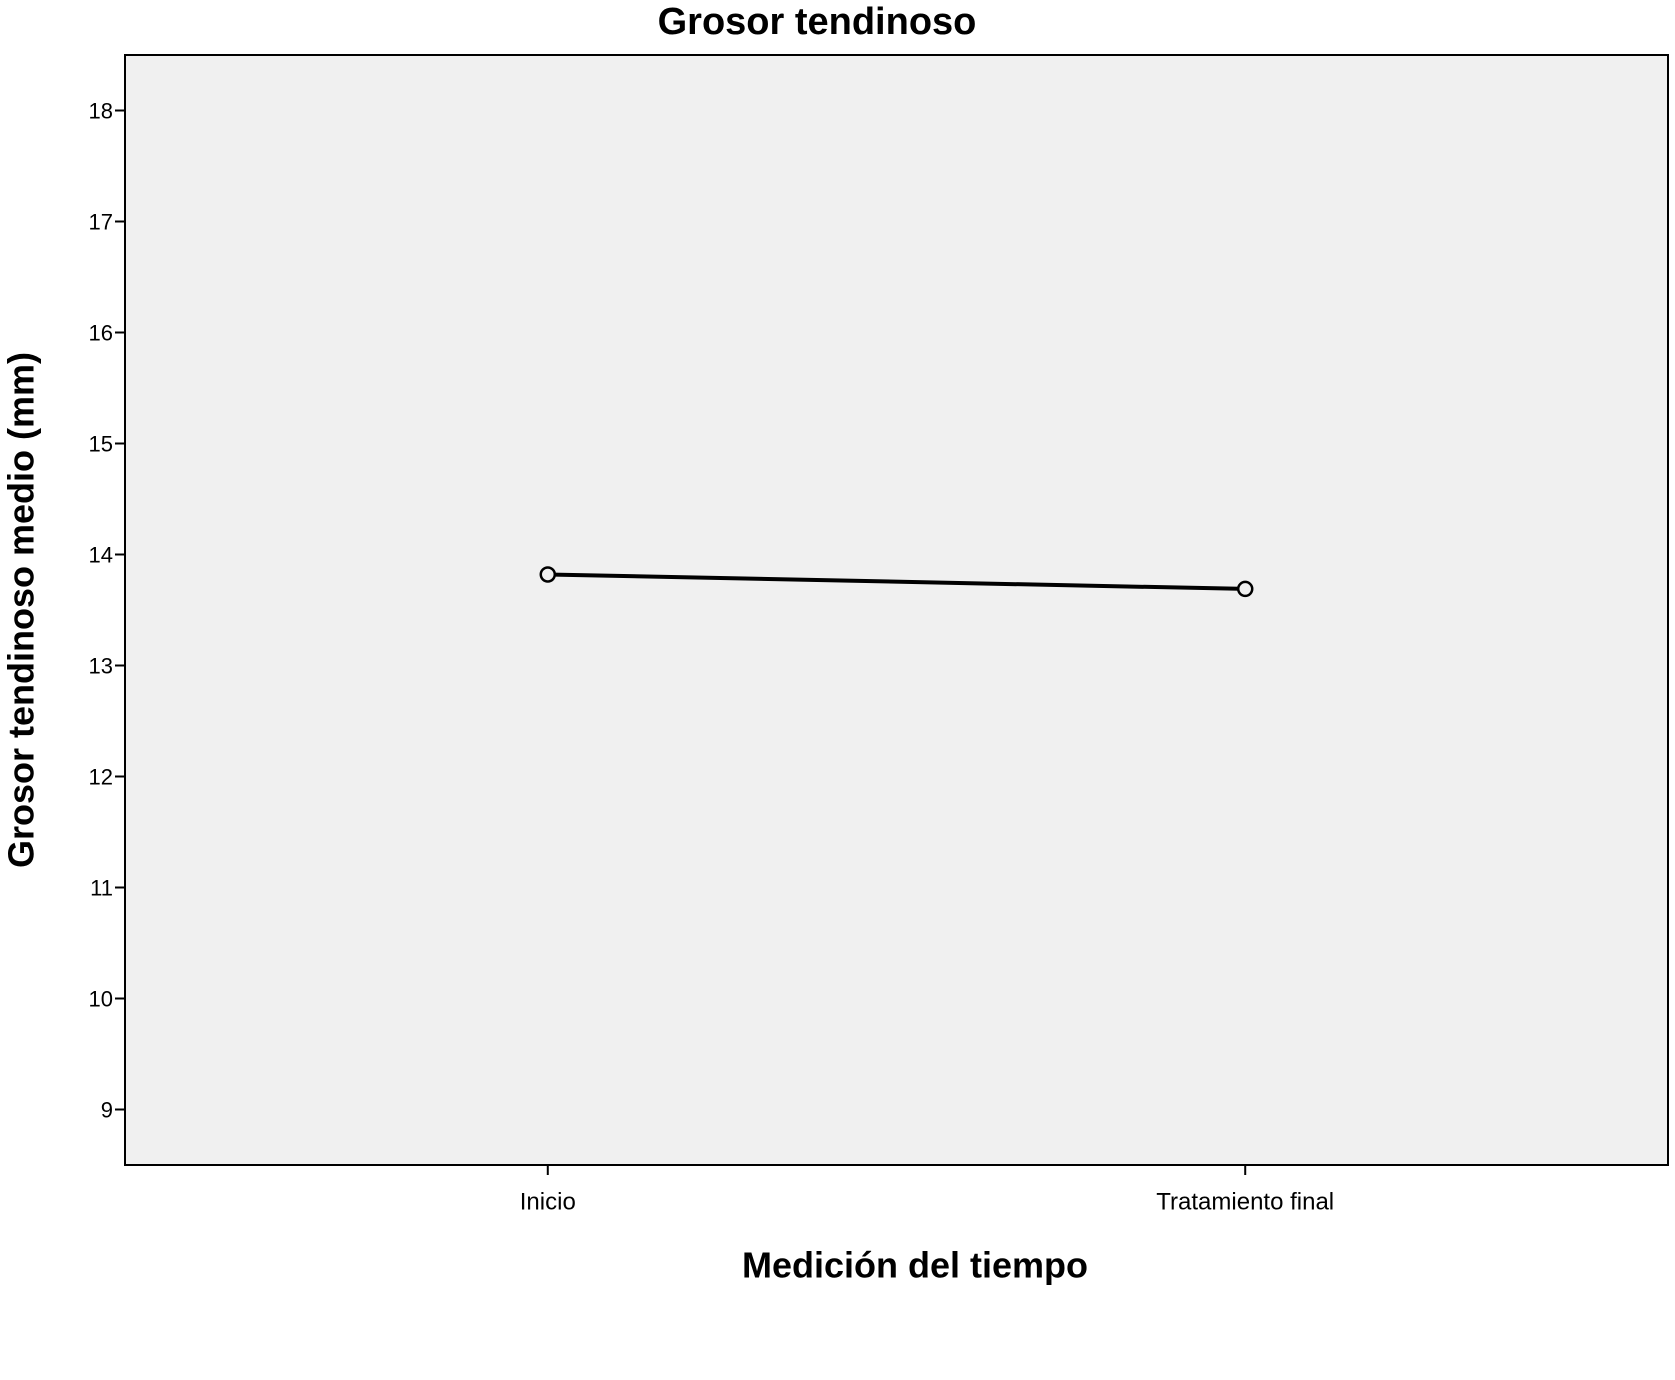  Describe the element at coordinates (107, 1109) in the screenshot. I see `y-tick-label: 9` at that location.